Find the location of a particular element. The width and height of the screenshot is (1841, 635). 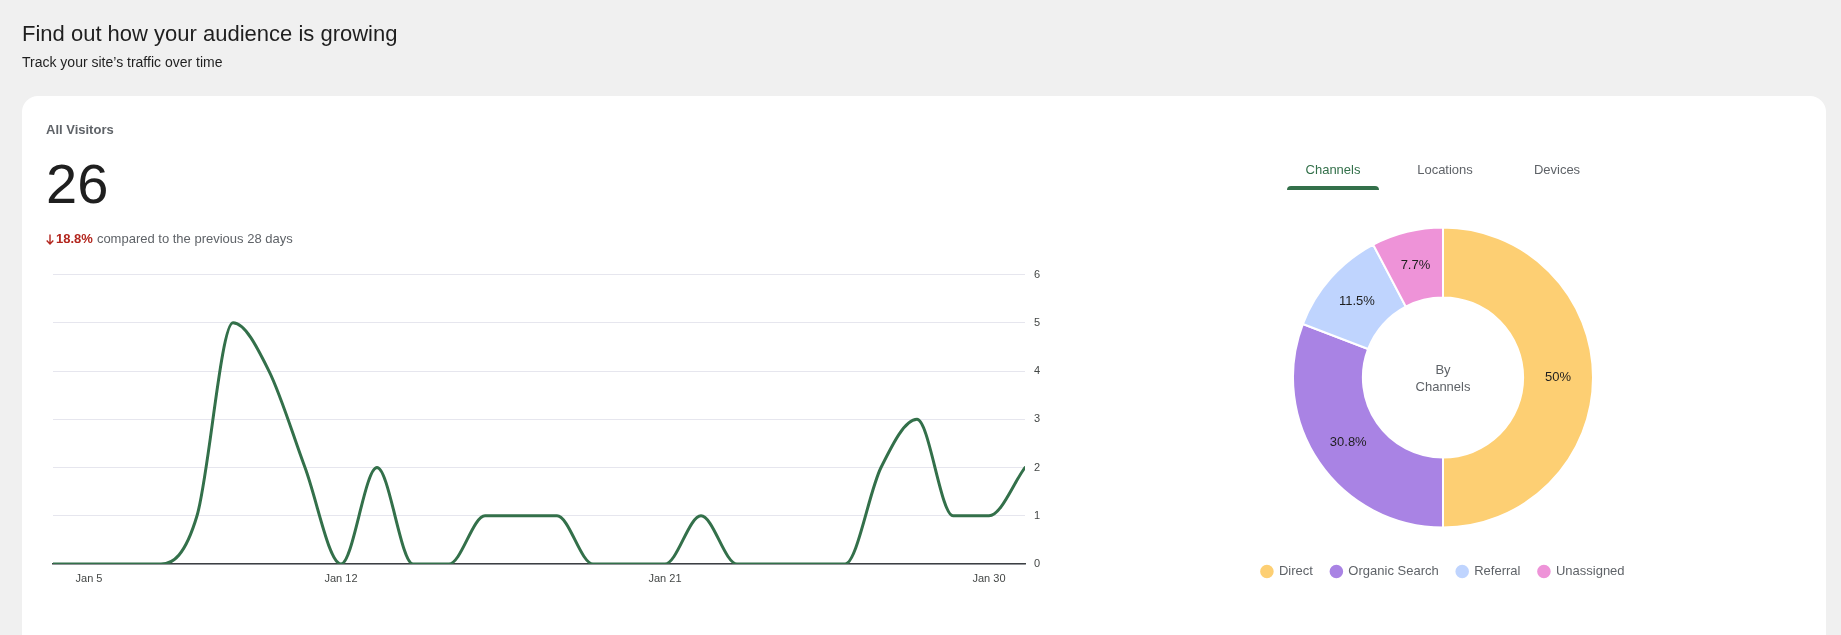

y-tick-label: 5 is located at coordinates (1037, 321).